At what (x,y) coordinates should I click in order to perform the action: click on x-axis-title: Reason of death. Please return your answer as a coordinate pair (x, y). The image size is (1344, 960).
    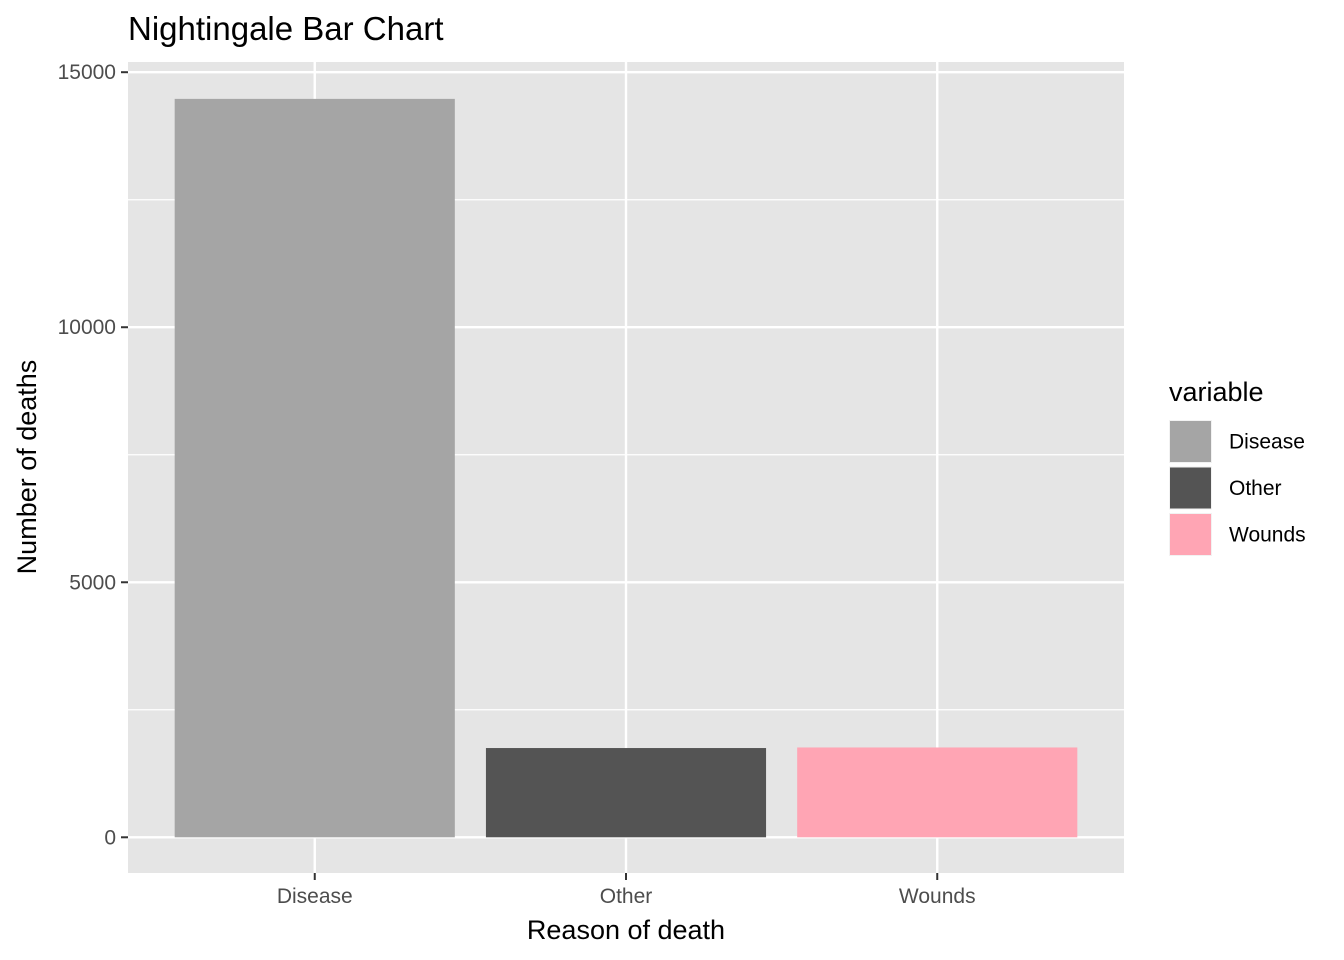
    Looking at the image, I should click on (626, 930).